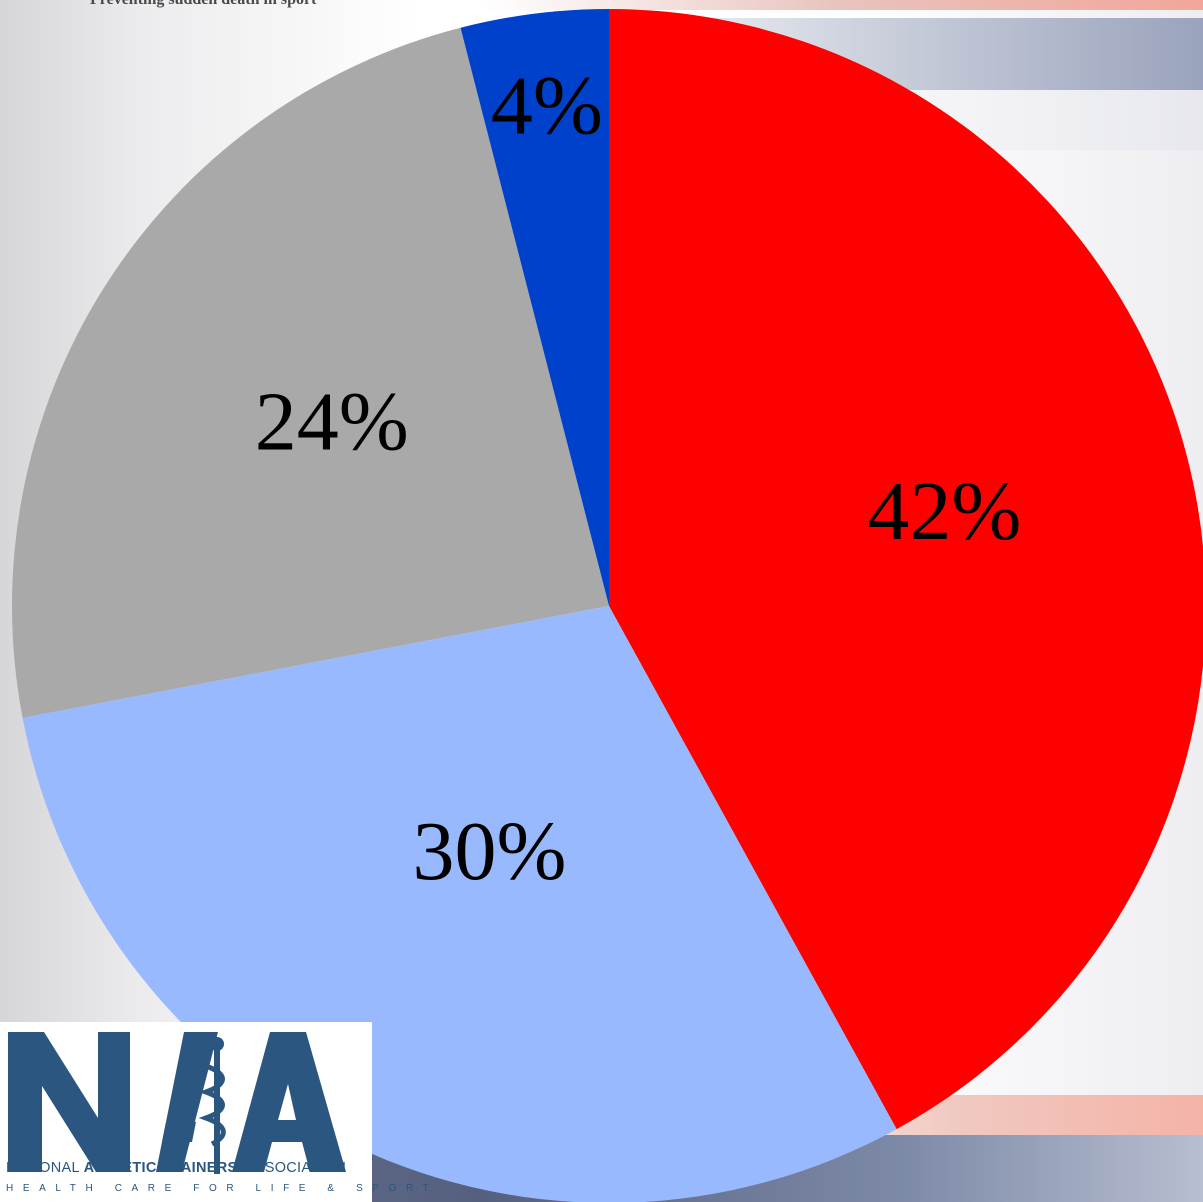  Describe the element at coordinates (45, 1168) in the screenshot. I see `logo-line1-part1: NATIONAL` at that location.